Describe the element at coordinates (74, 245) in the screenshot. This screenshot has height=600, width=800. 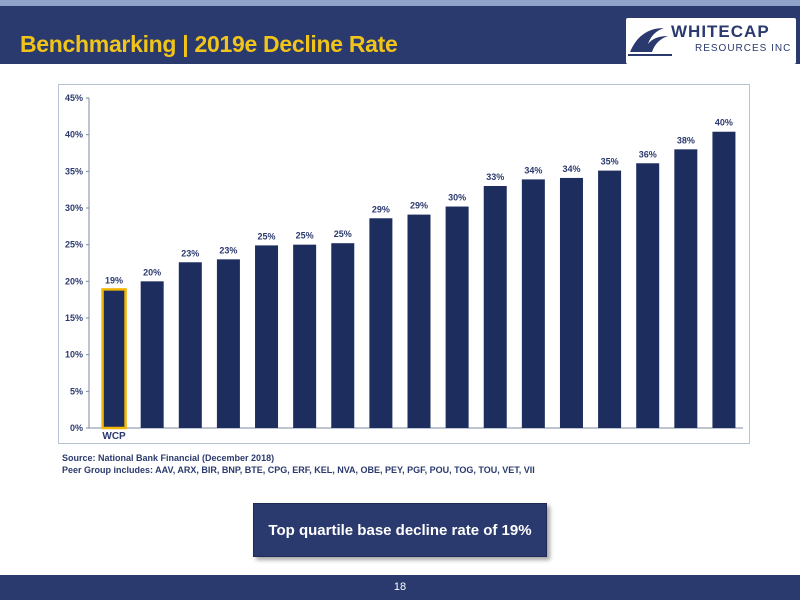
I see `y-tick-label: 25%` at that location.